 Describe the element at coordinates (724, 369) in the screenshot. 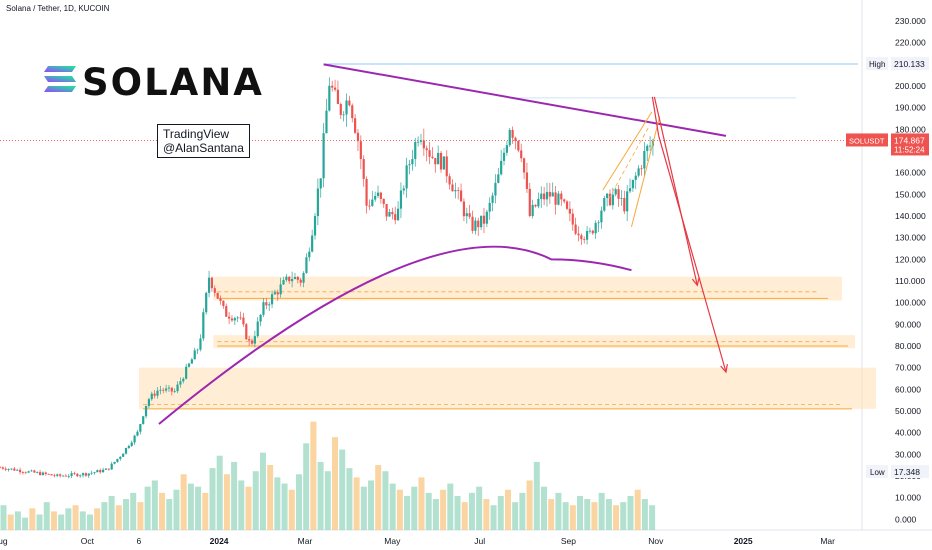

I see `forecast-arrow-head` at that location.